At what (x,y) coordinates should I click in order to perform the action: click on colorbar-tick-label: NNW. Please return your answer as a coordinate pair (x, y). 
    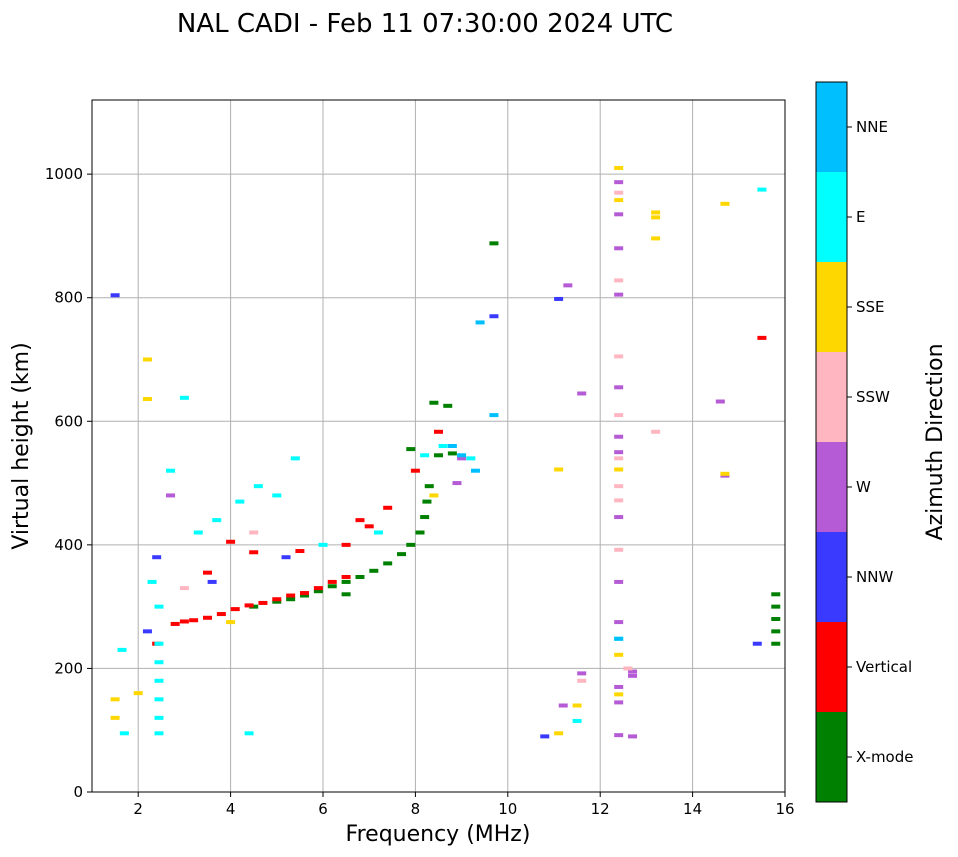
    Looking at the image, I should click on (874, 577).